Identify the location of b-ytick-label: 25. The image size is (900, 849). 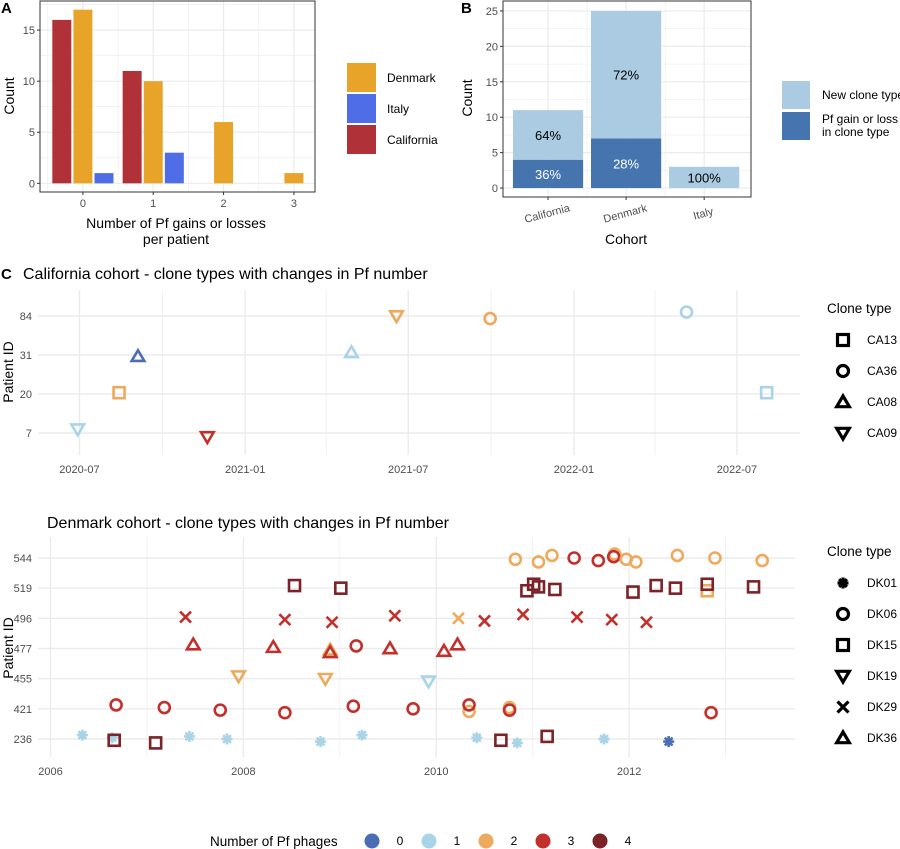
(492, 12).